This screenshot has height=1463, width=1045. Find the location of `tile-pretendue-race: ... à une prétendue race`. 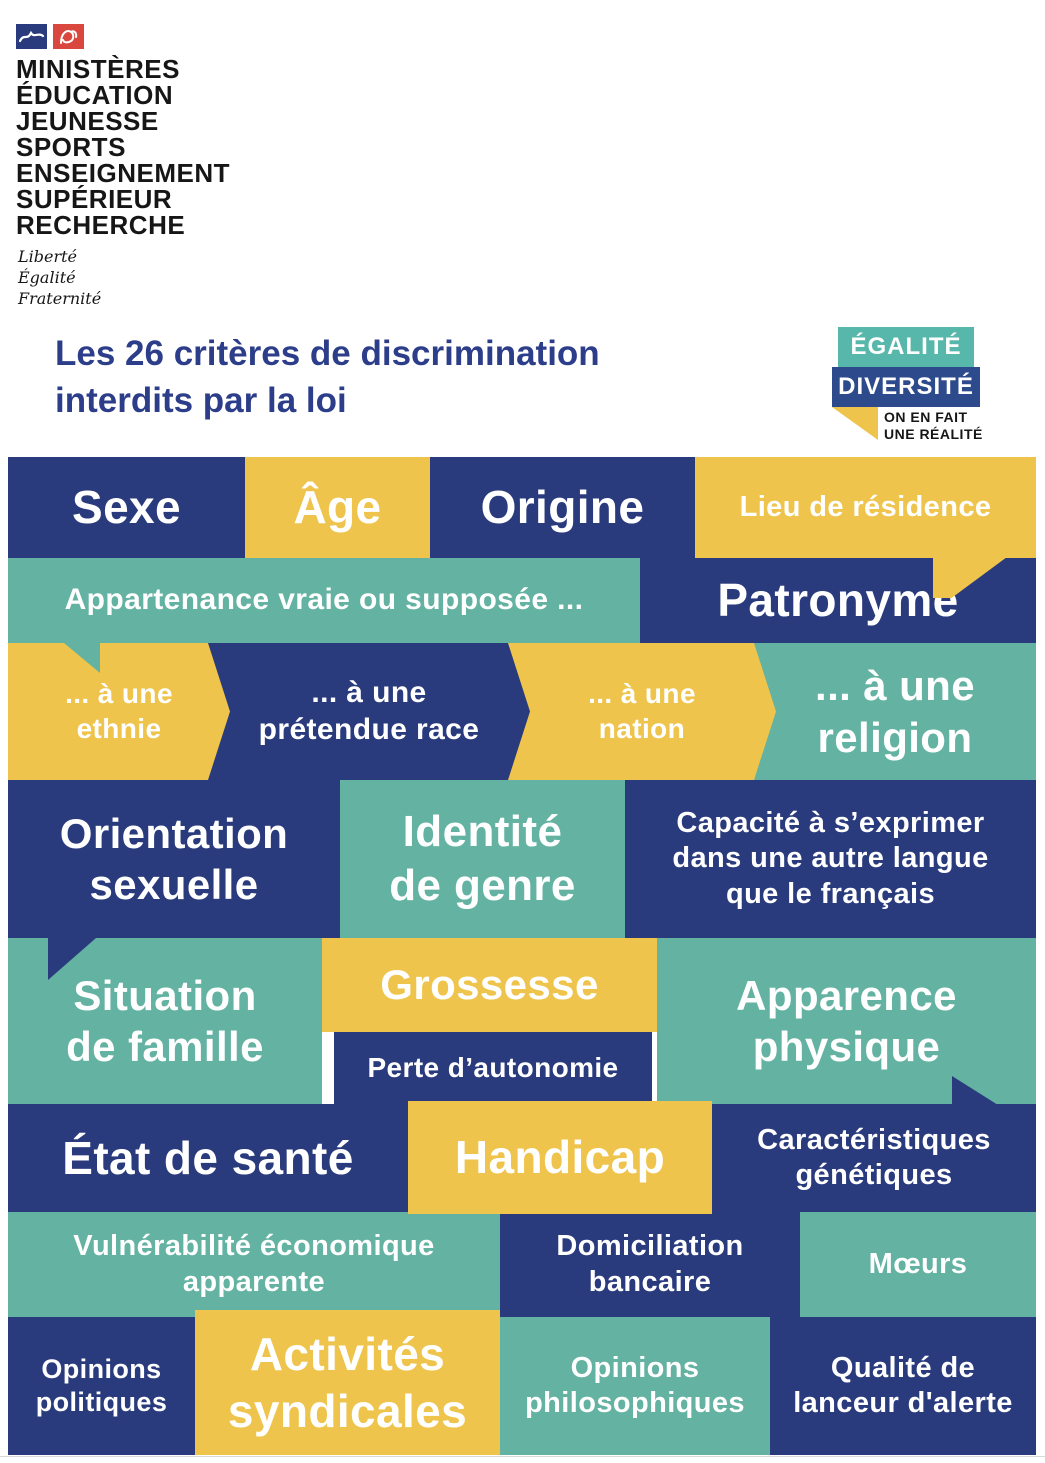

tile-pretendue-race: ... à une prétendue race is located at coordinates (369, 711).